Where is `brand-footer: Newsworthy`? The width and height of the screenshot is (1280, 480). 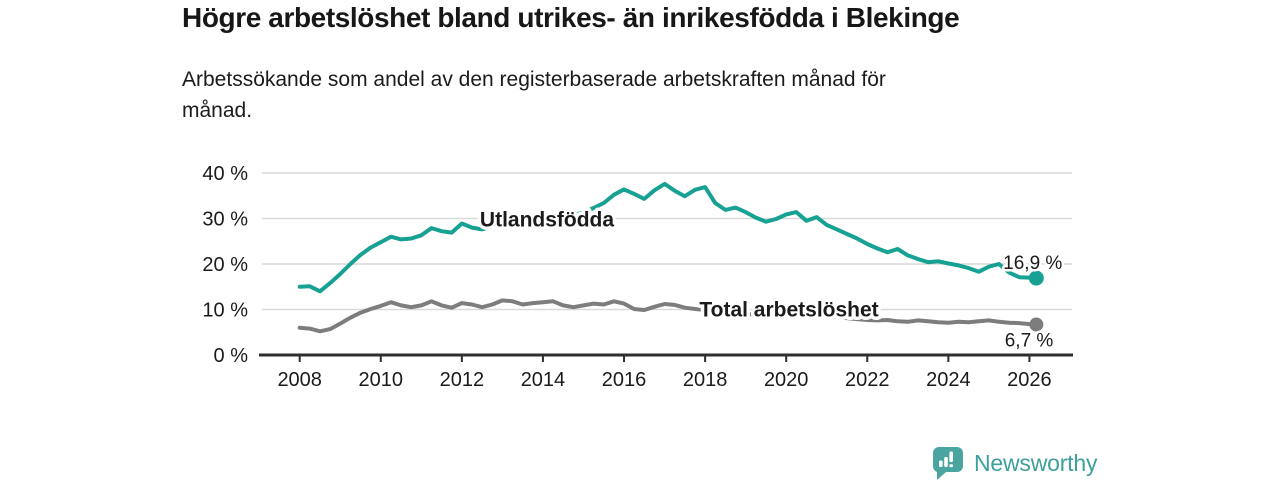
brand-footer: Newsworthy is located at coordinates (1014, 463).